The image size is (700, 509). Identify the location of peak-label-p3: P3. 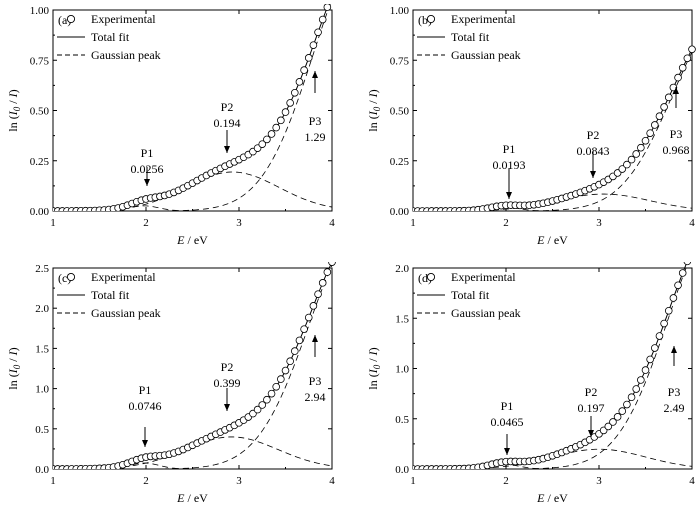
(315, 381).